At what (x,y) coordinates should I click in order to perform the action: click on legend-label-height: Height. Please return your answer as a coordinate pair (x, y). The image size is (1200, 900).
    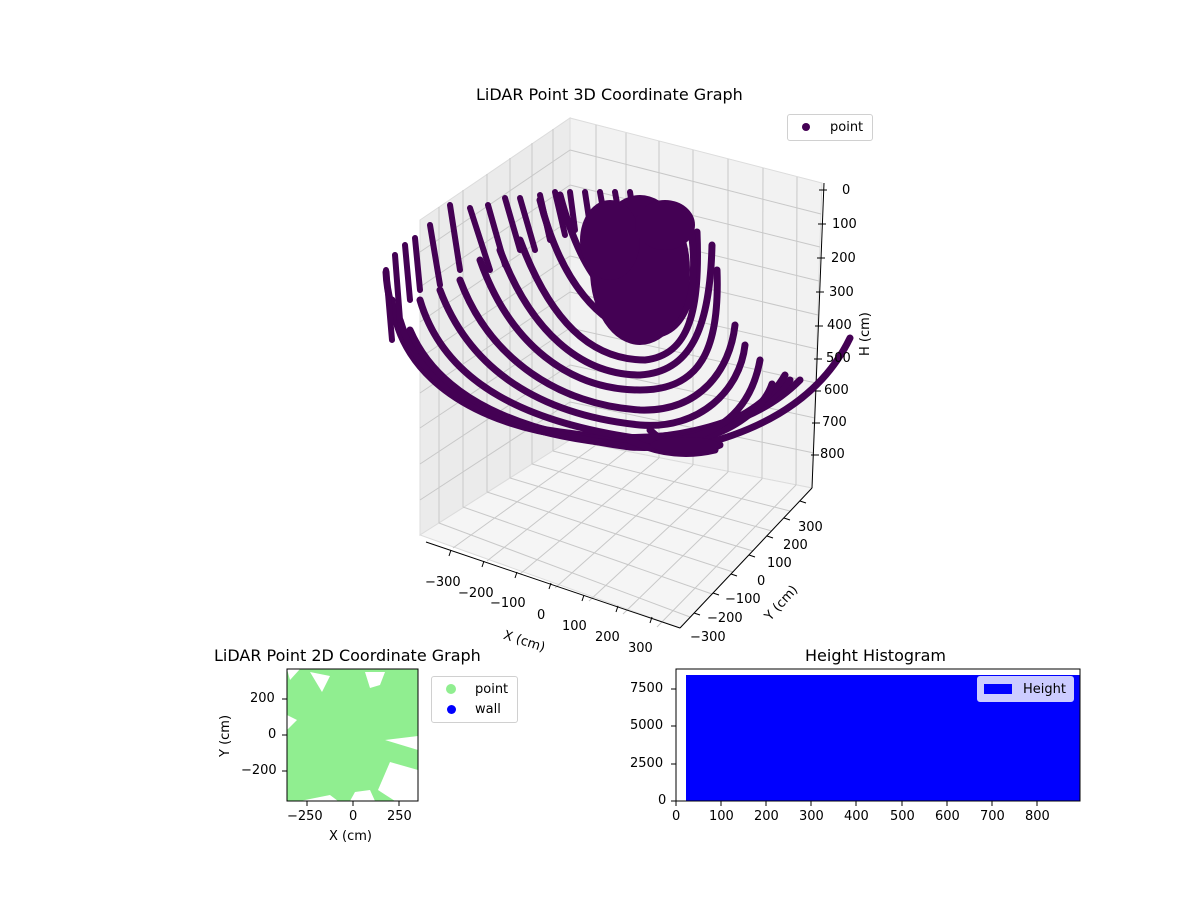
    Looking at the image, I should click on (1044, 689).